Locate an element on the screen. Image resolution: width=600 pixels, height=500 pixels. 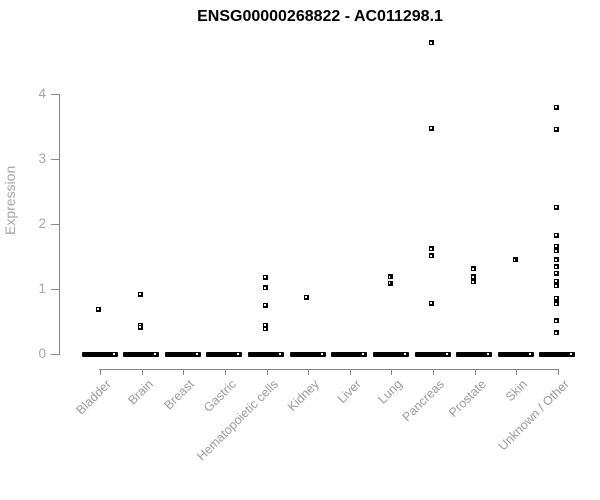
x-axis-line is located at coordinates (329, 369).